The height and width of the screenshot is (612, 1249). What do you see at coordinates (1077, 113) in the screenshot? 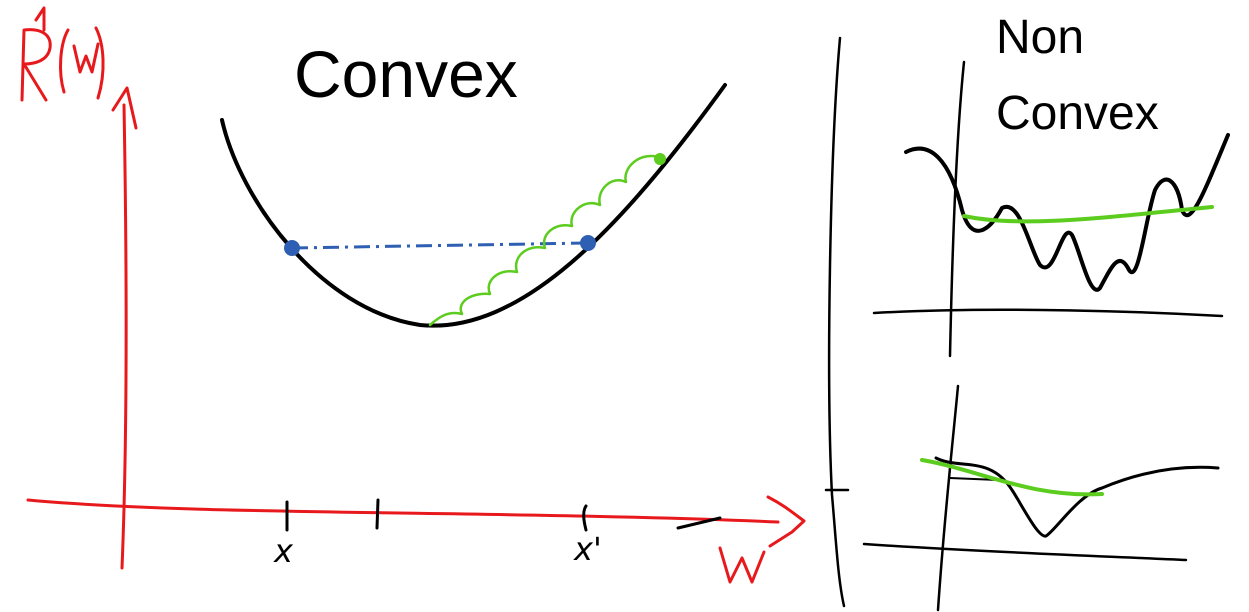
I see `nonconvex-title-line2: Convex` at bounding box center [1077, 113].